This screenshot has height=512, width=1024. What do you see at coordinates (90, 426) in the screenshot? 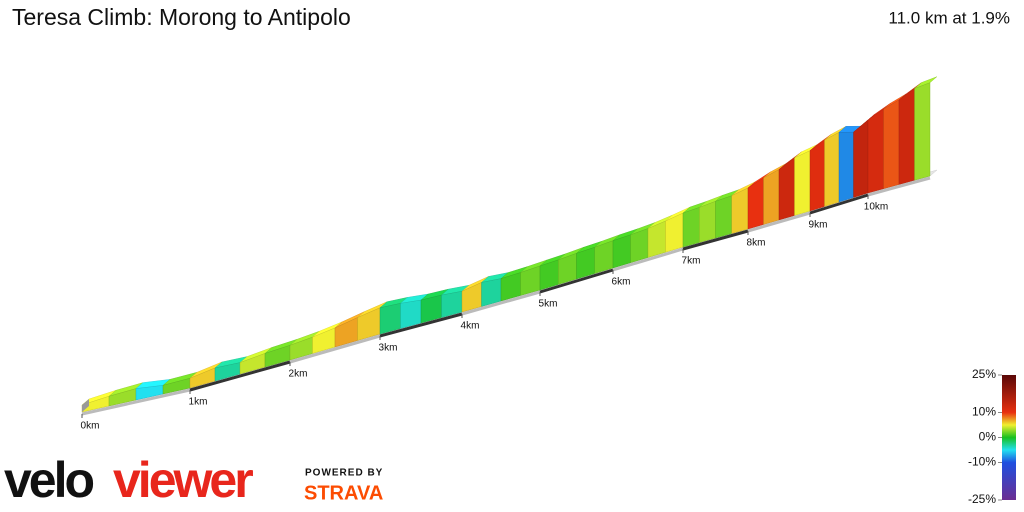
I see `x-tick-label: 0km` at bounding box center [90, 426].